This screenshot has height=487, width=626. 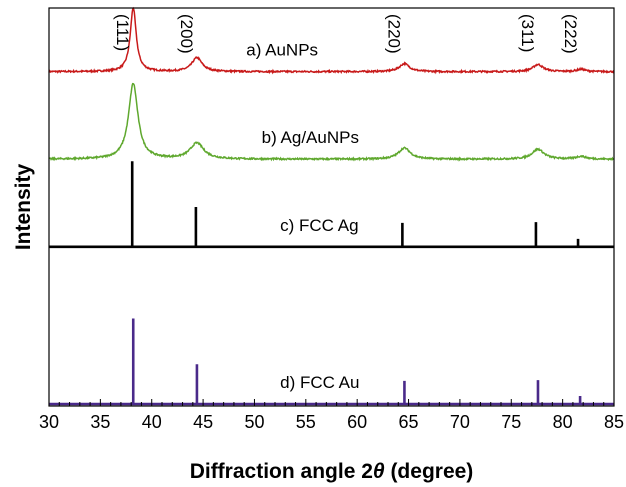 I want to click on peak-label-1: (111), so click(x=122, y=32).